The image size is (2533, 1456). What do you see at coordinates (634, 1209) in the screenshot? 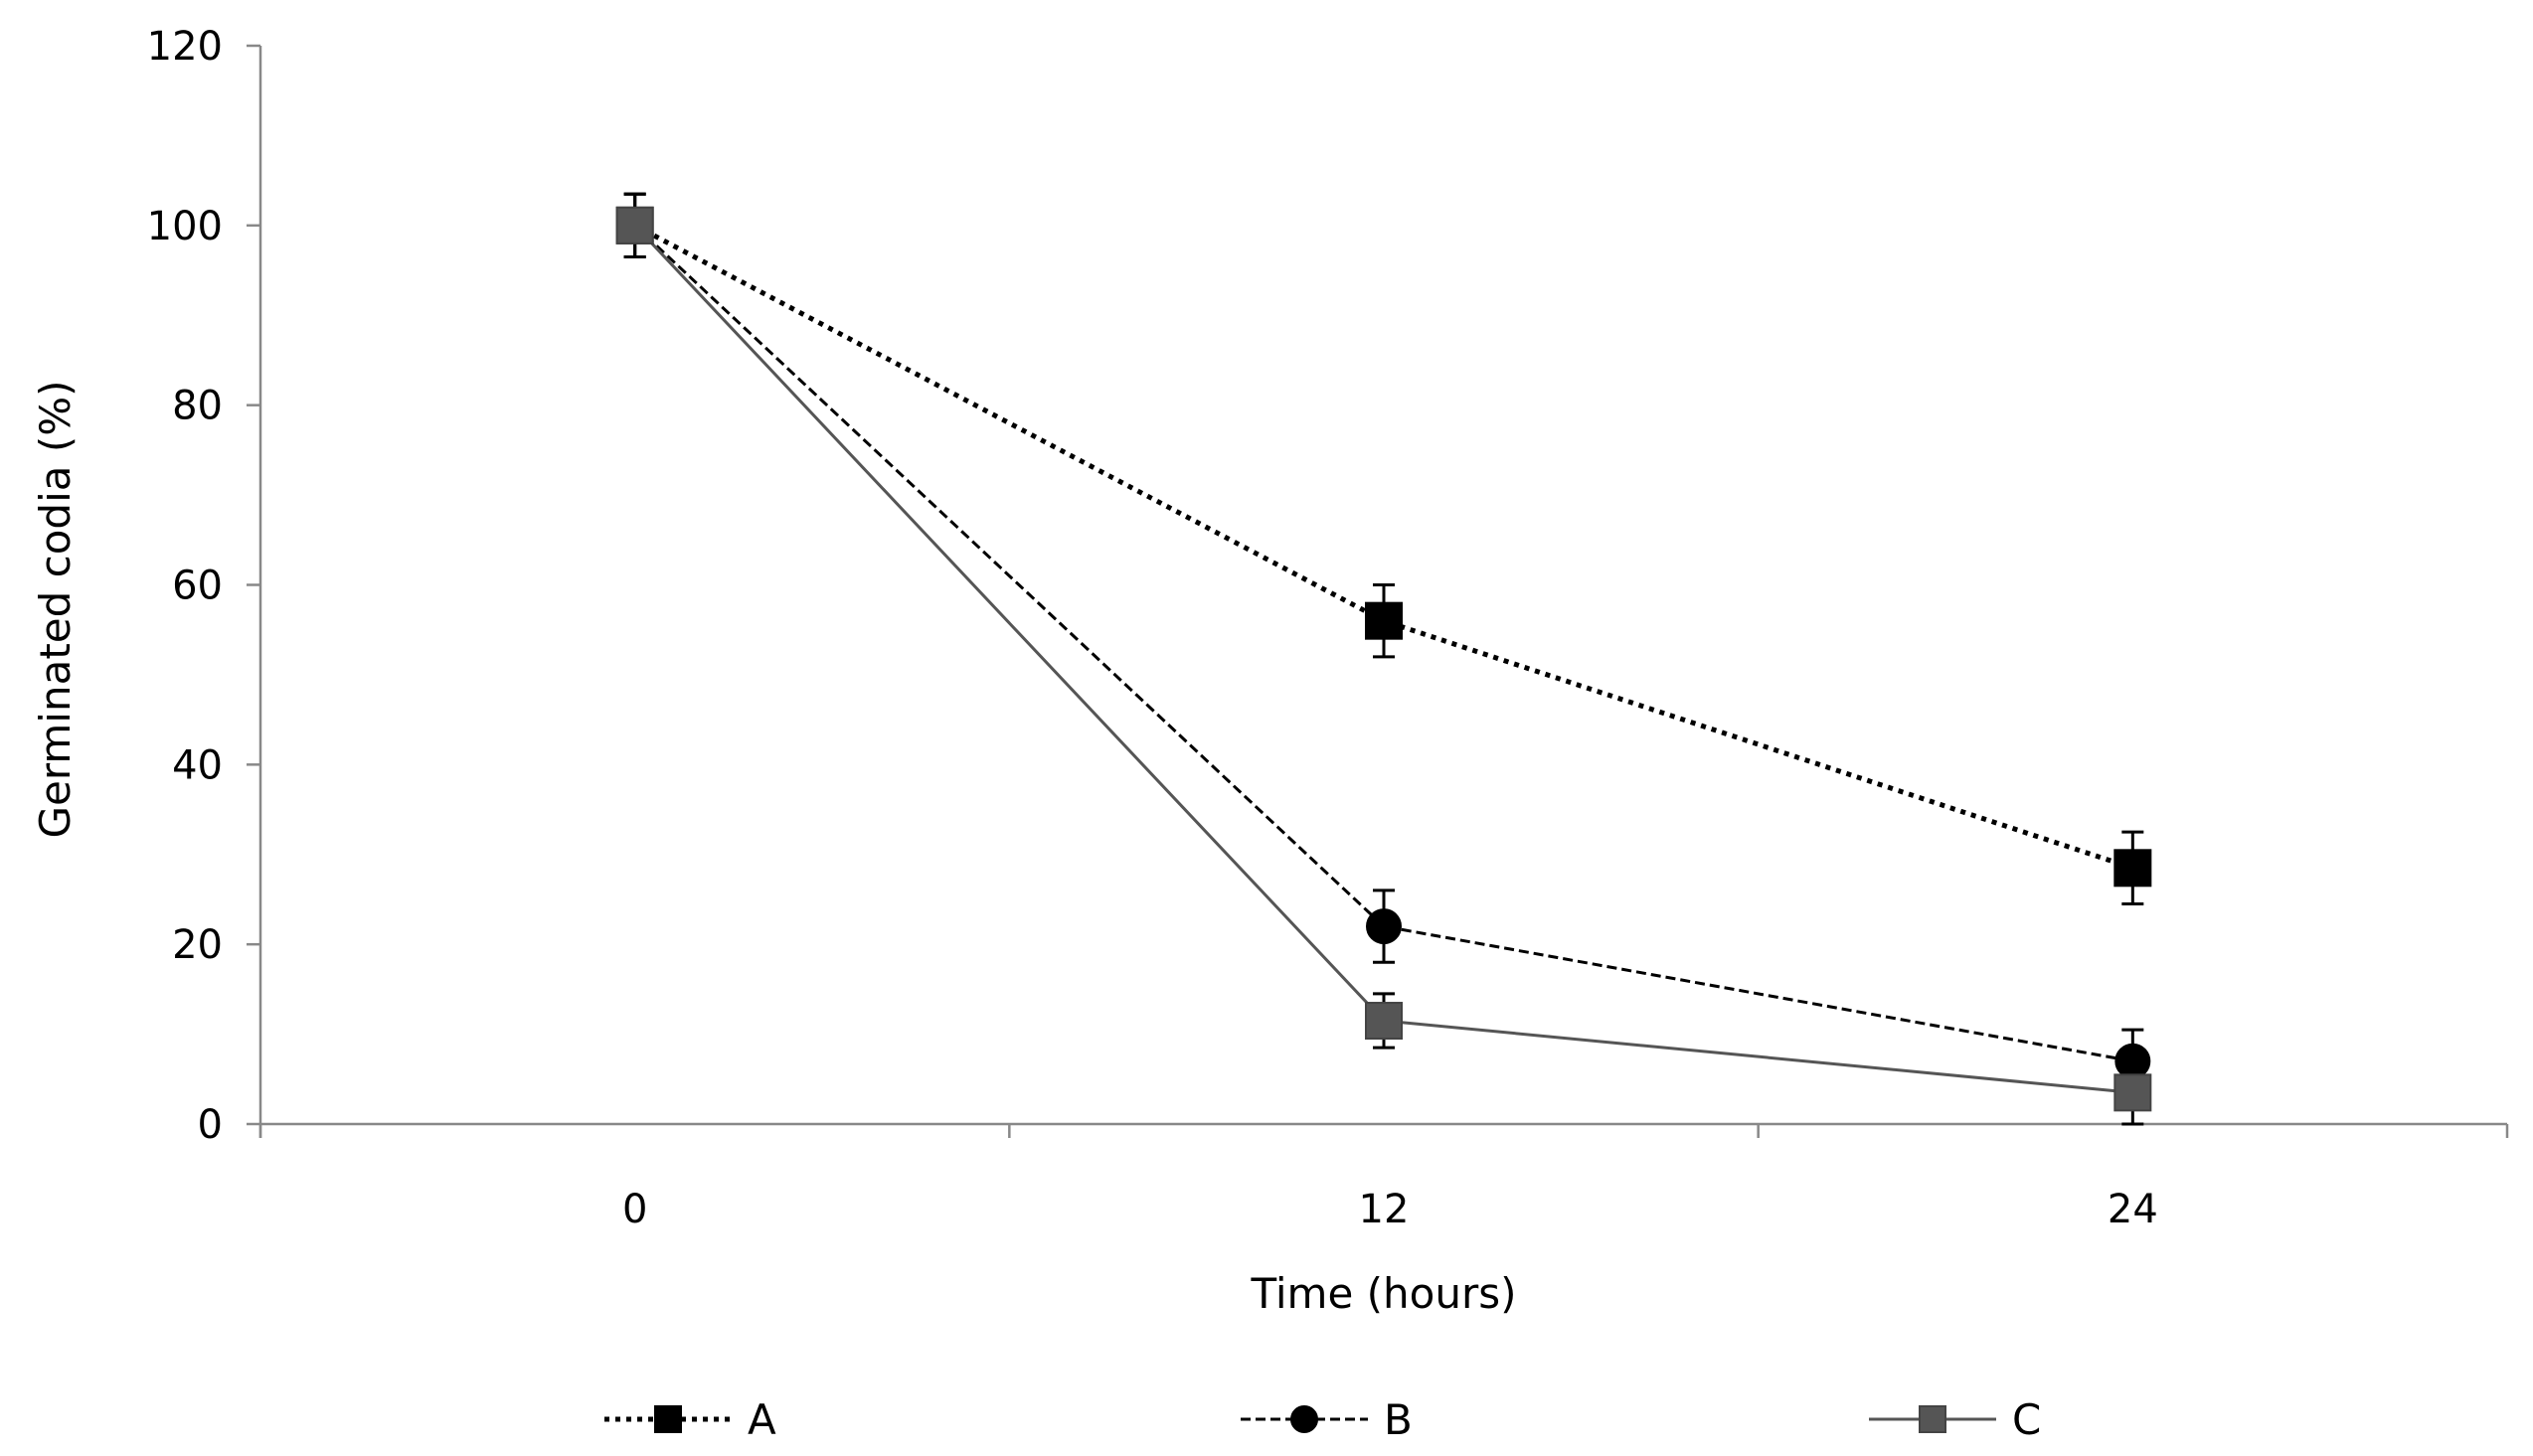
I see `x-tick-label: 0` at bounding box center [634, 1209].